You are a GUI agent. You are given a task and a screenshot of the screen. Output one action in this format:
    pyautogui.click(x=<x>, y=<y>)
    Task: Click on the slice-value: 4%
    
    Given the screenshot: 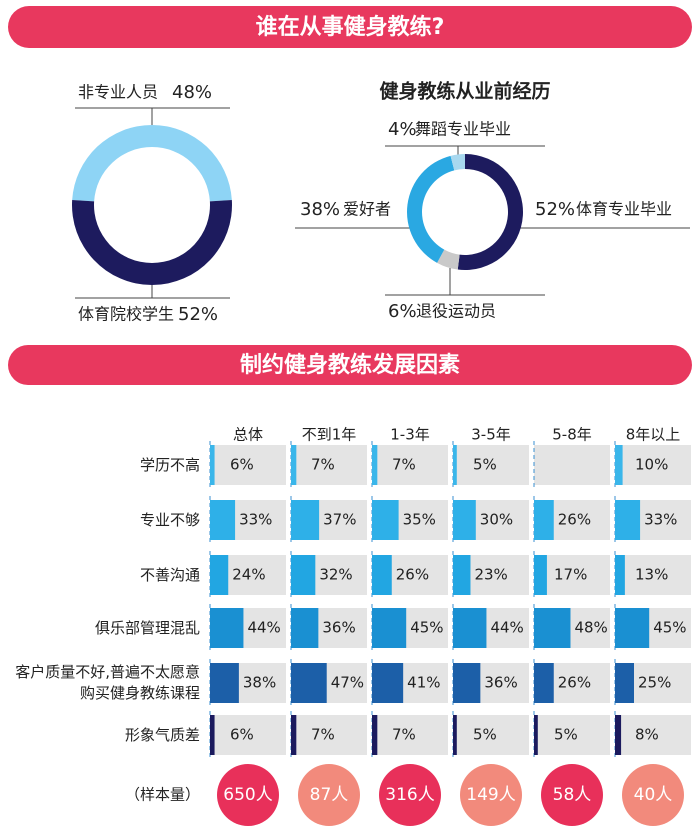 What is the action you would take?
    pyautogui.click(x=402, y=129)
    